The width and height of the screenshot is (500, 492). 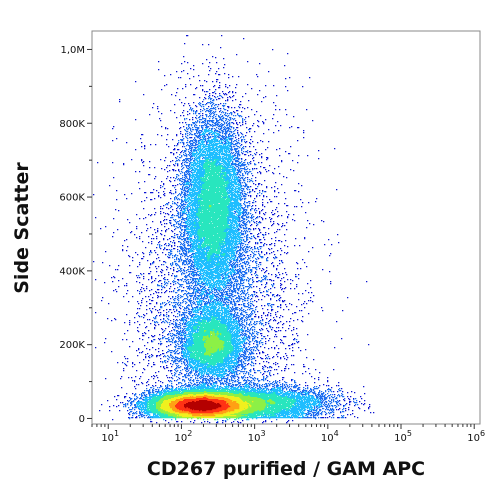 What do you see at coordinates (72, 198) in the screenshot?
I see `y-tick-label: 600K` at bounding box center [72, 198].